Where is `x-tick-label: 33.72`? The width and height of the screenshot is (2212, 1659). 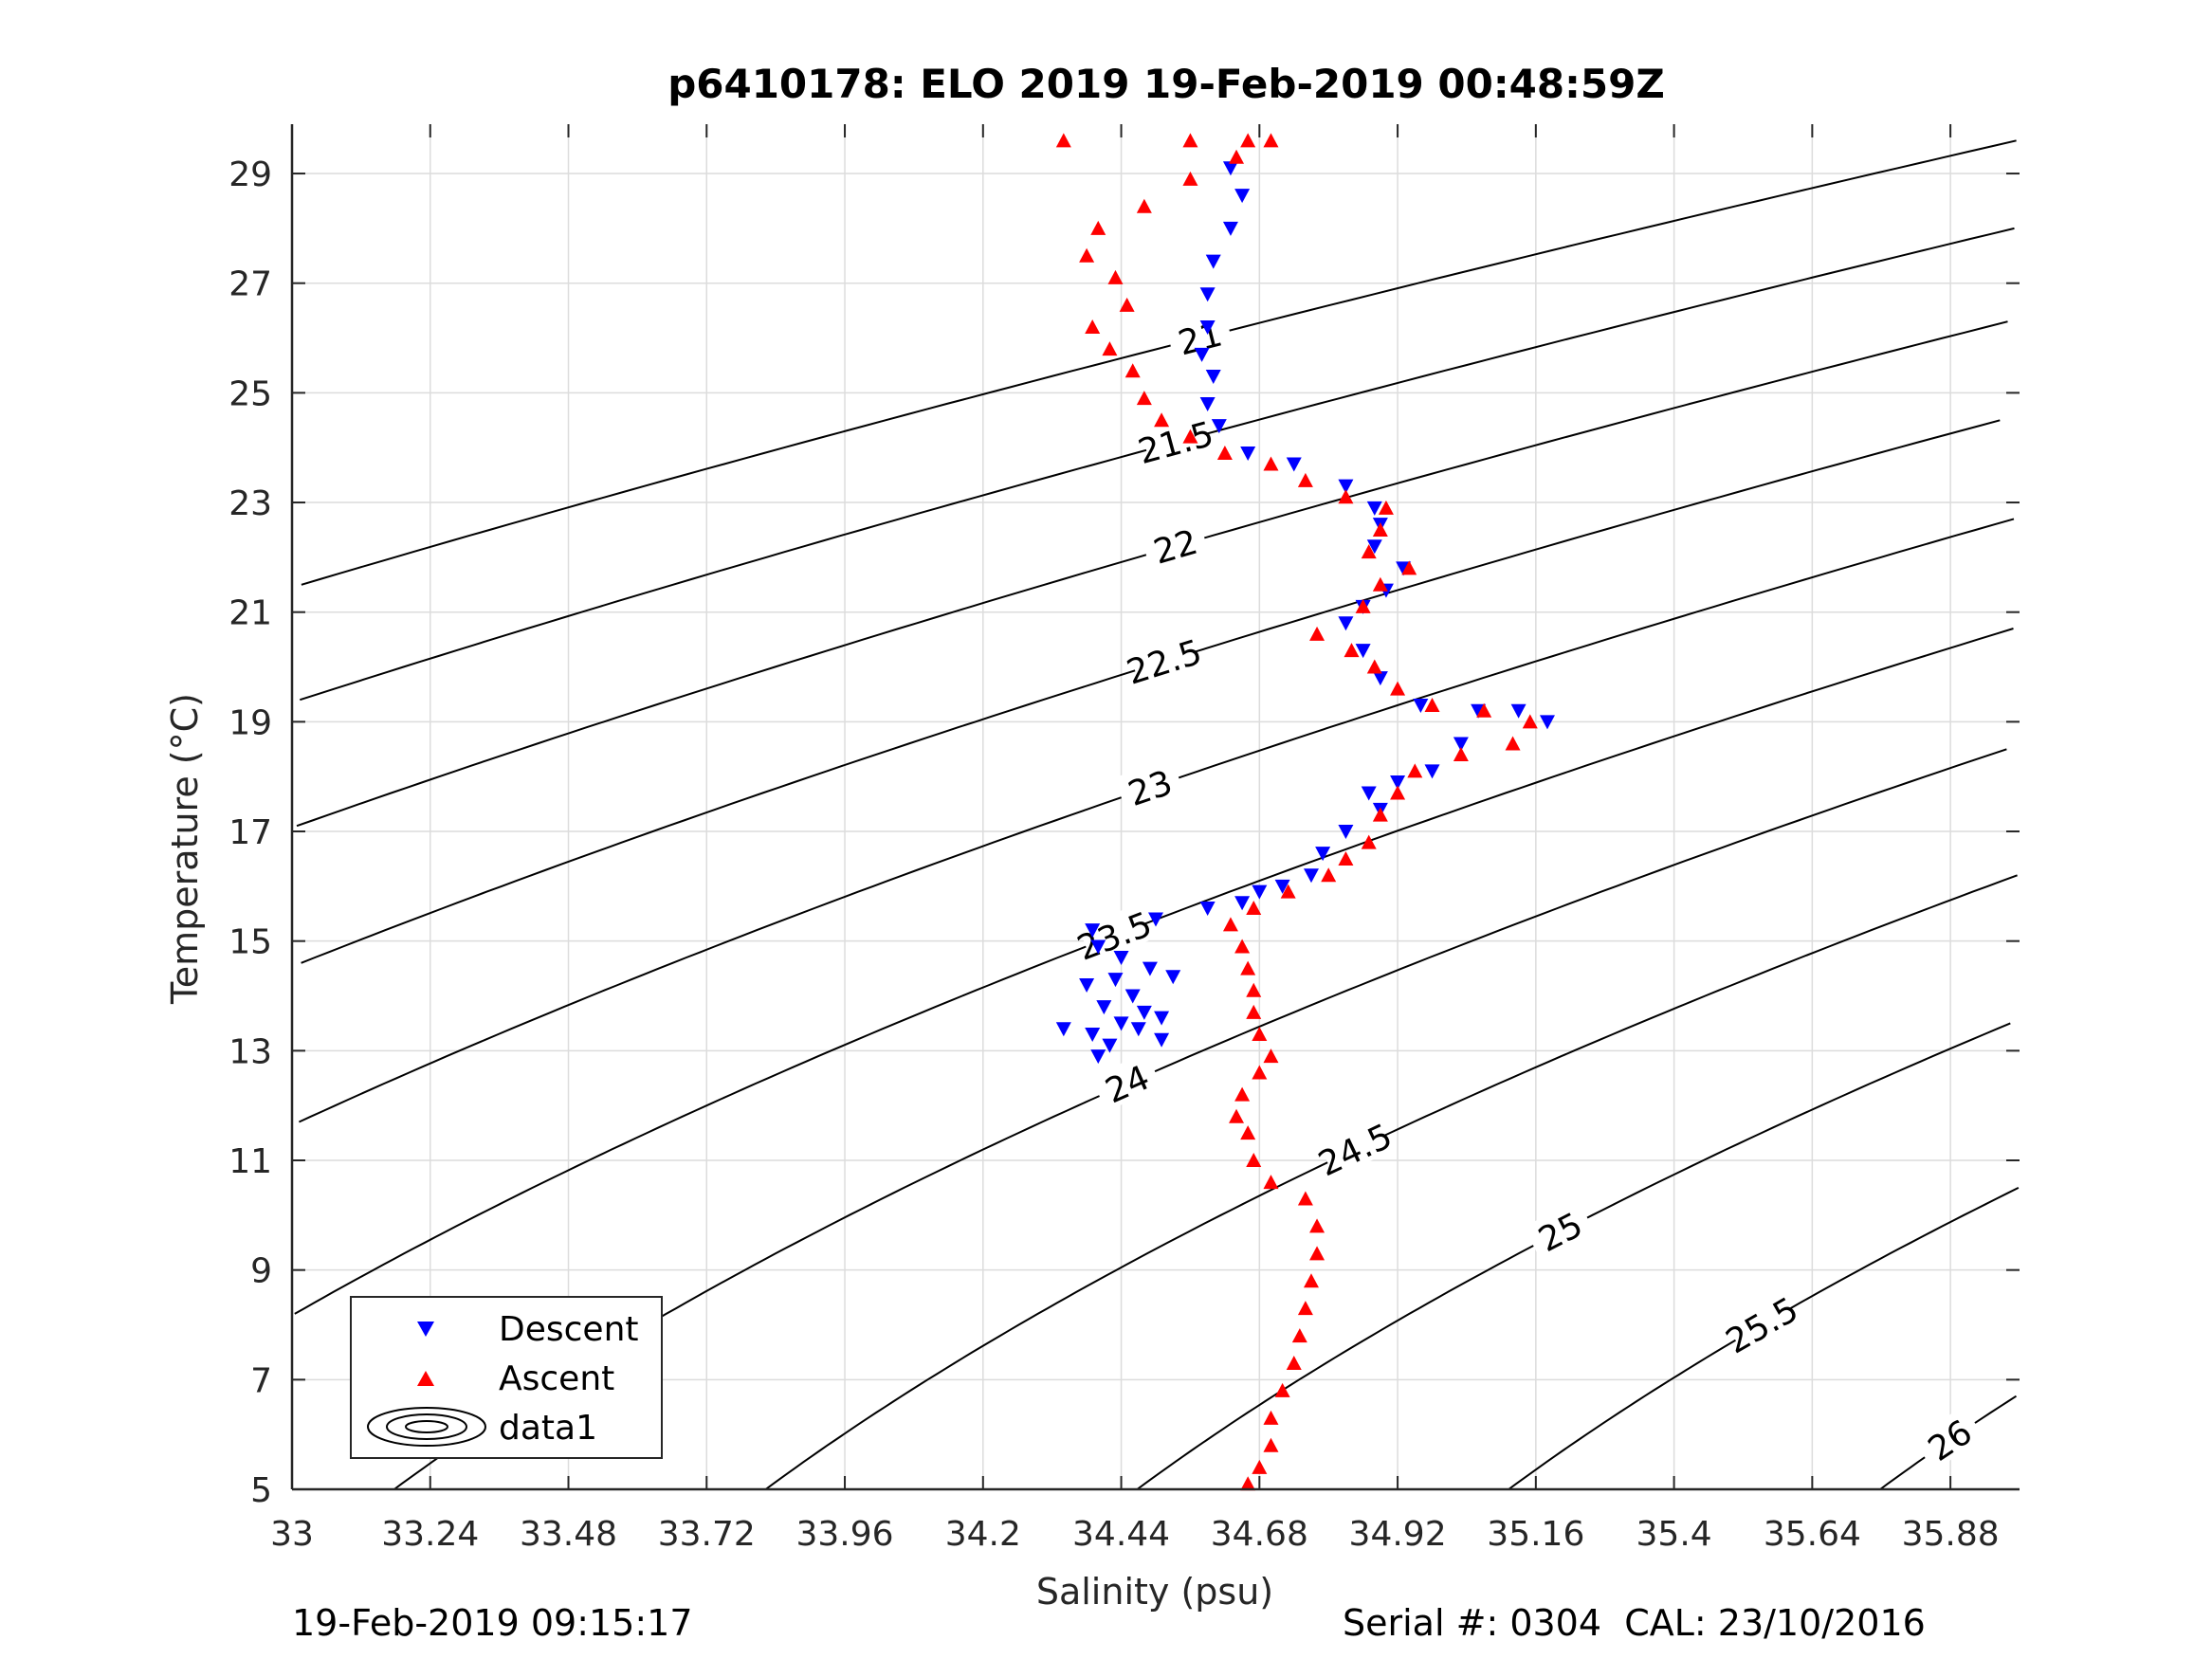
x-tick-label: 33.72 is located at coordinates (707, 1534).